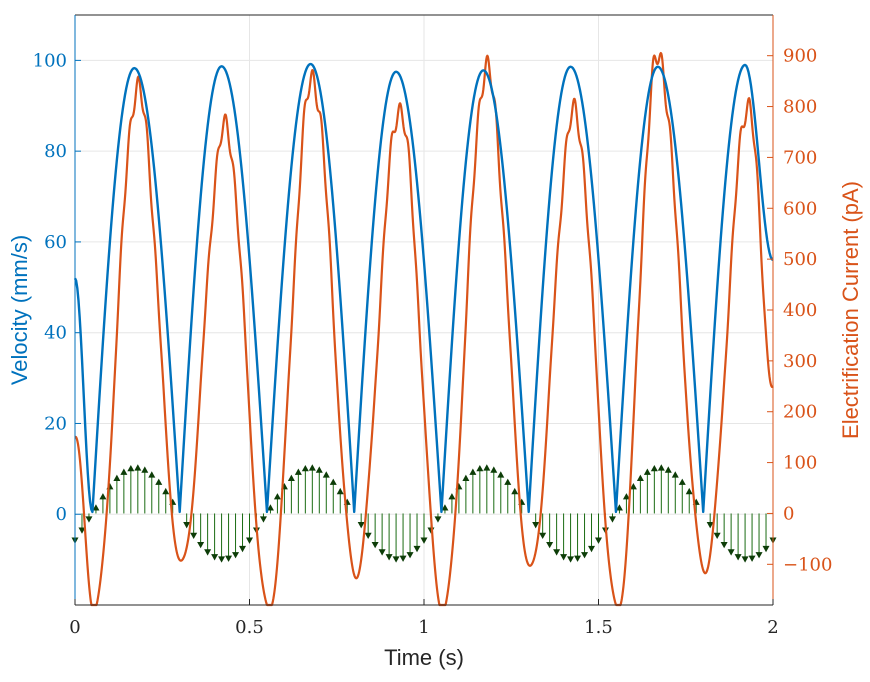 Image resolution: width=870 pixels, height=682 pixels. What do you see at coordinates (249, 627) in the screenshot?
I see `x-tick-label: 0.5` at bounding box center [249, 627].